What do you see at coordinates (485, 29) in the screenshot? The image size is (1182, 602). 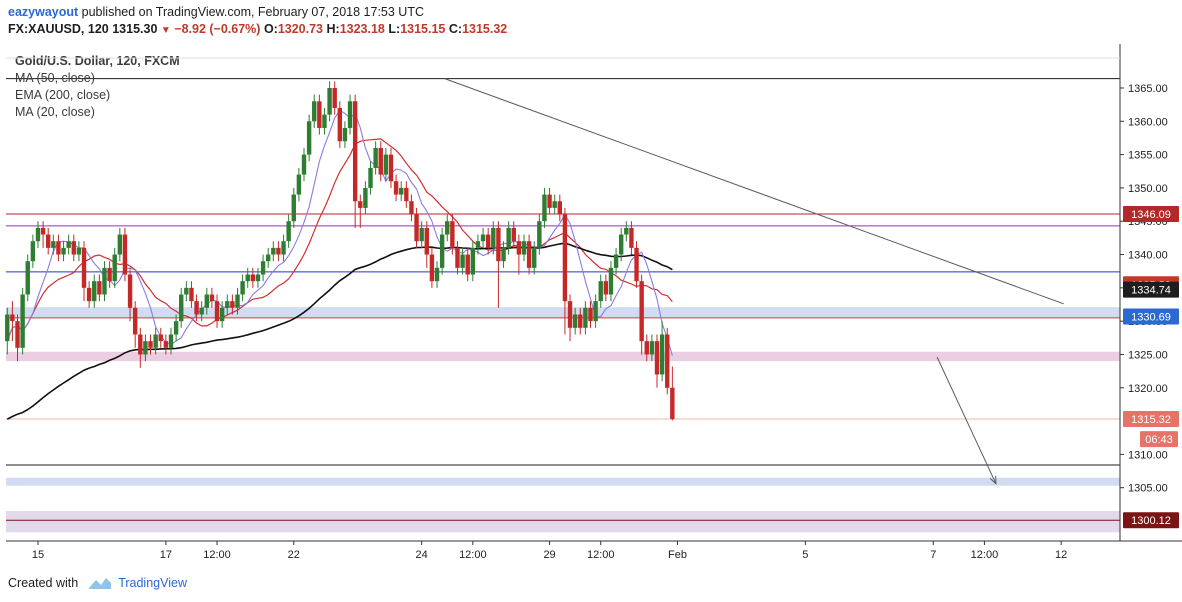 I see `close-value: 1315.32` at bounding box center [485, 29].